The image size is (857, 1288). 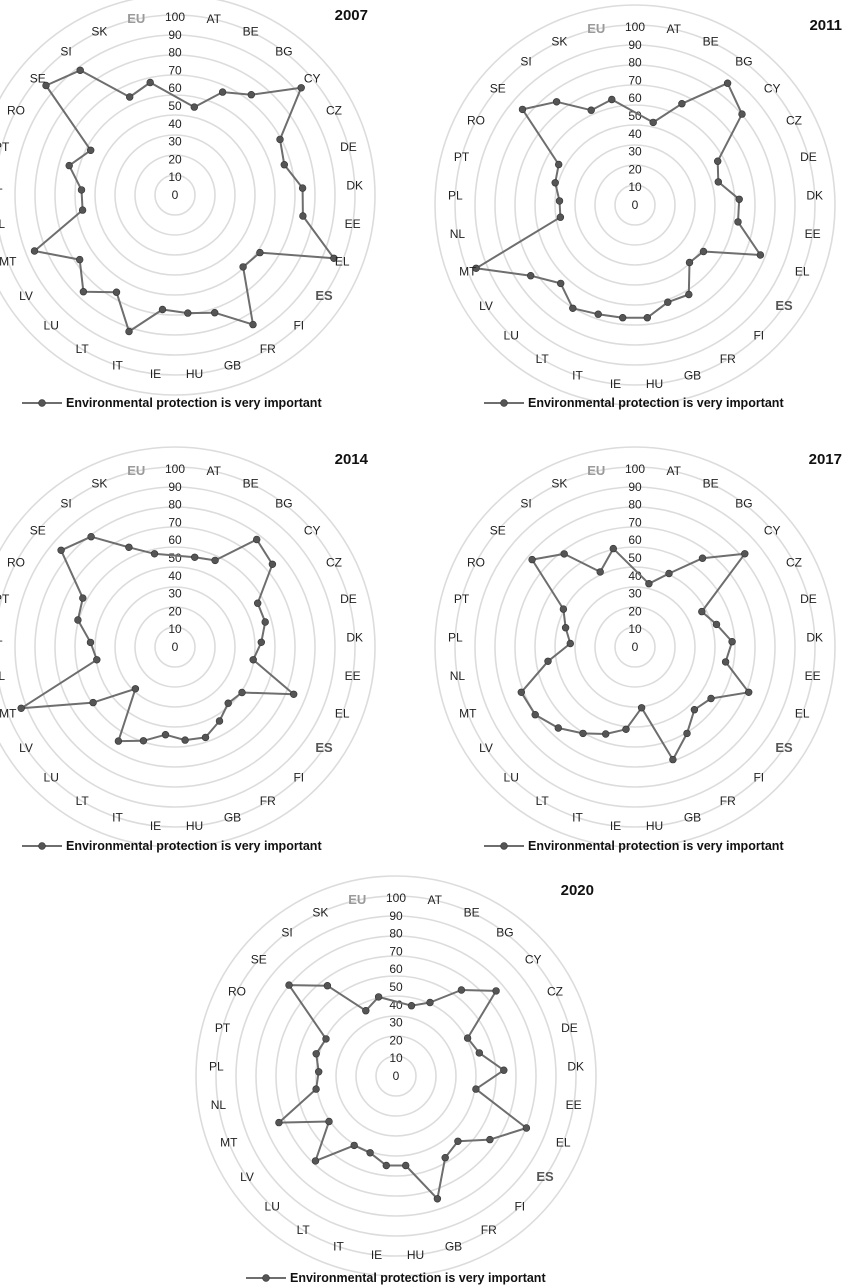 What do you see at coordinates (635, 629) in the screenshot?
I see `tick-label: 10` at bounding box center [635, 629].